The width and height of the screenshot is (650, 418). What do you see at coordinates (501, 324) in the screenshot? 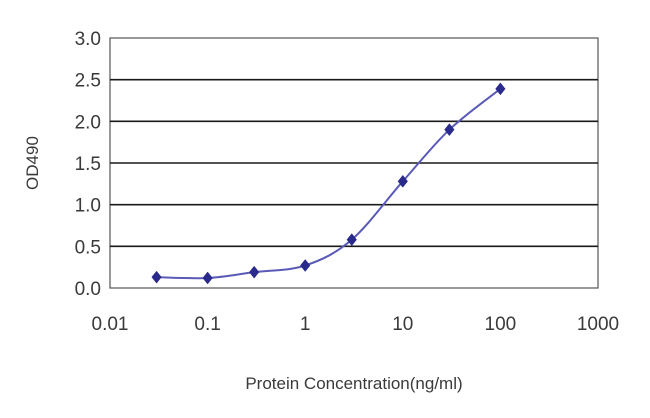
I see `x-tick-label: 100` at bounding box center [501, 324].